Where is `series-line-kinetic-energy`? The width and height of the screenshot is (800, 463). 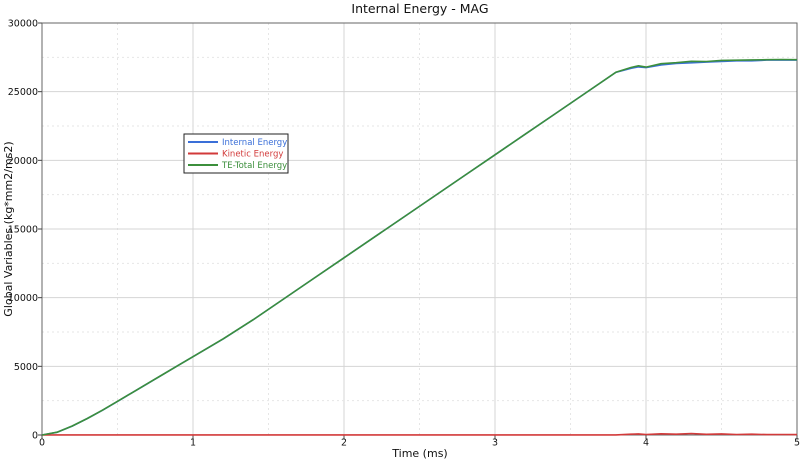 series-line-kinetic-energy is located at coordinates (419, 434).